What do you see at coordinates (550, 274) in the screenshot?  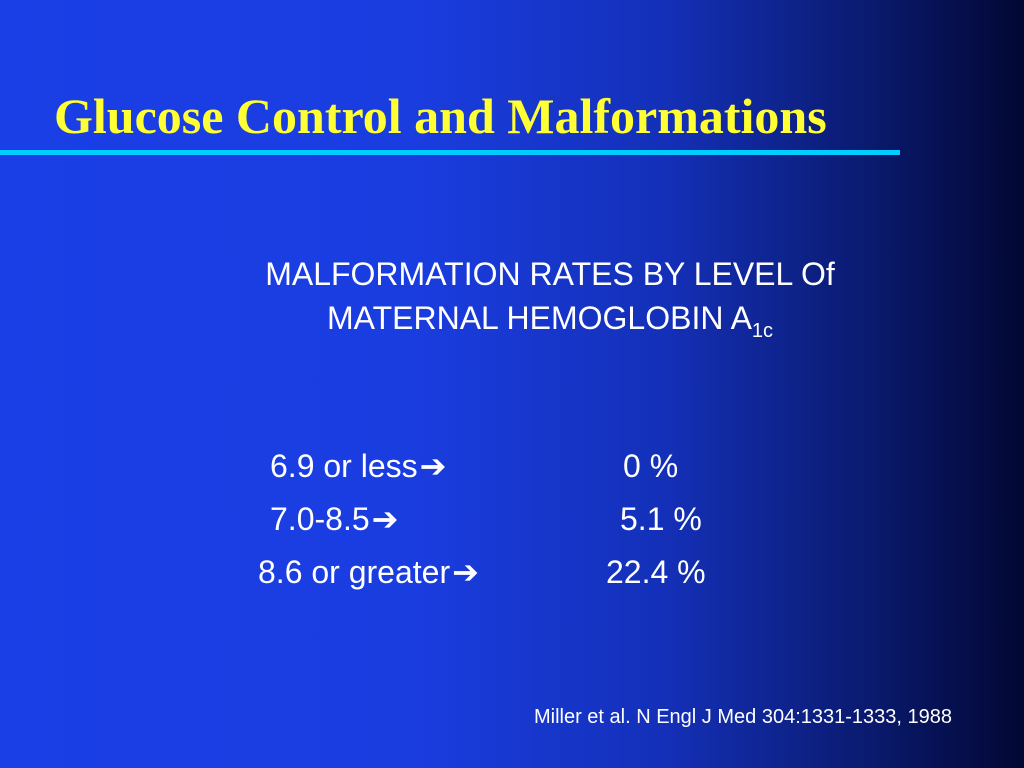 I see `subtitle-line-1: MALFORMATION RATES BY LEVEL Of` at bounding box center [550, 274].